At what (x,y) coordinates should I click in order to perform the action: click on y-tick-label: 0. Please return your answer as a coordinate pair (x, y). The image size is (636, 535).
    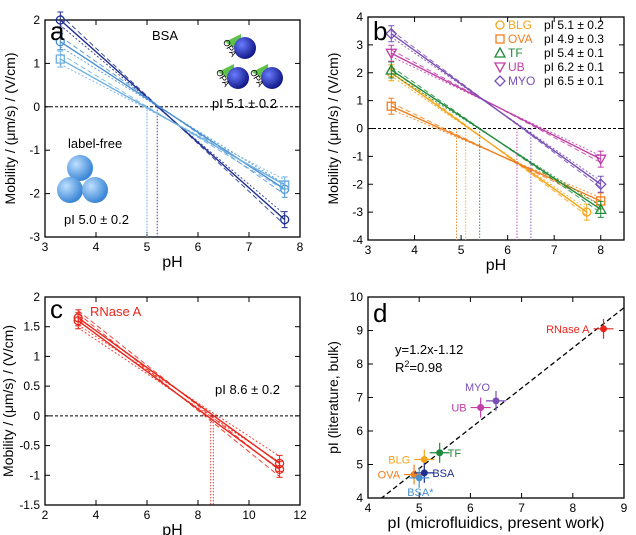
    Looking at the image, I should click on (36, 416).